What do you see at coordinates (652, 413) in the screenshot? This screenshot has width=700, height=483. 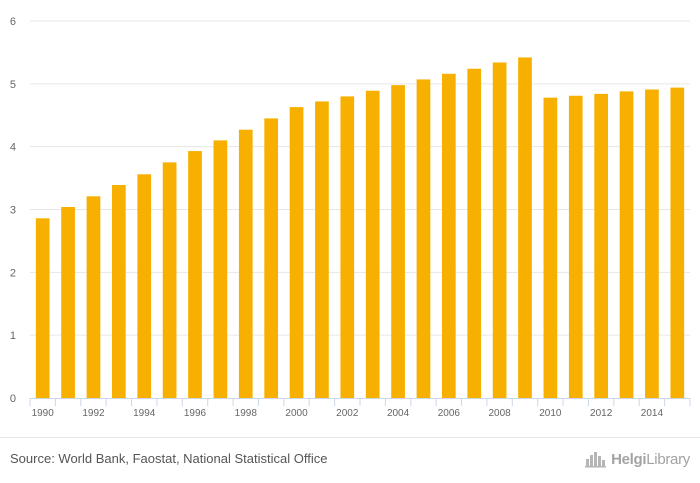 I see `x-tick-label: 2014` at bounding box center [652, 413].